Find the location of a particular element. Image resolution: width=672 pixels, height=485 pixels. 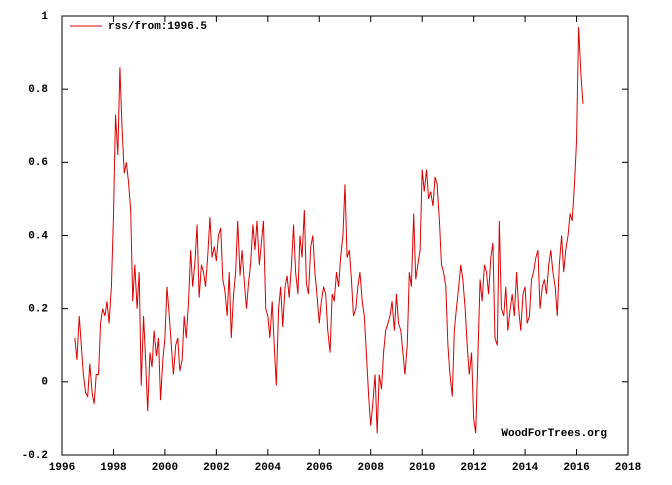

x-tick-label: 2014 is located at coordinates (525, 468).